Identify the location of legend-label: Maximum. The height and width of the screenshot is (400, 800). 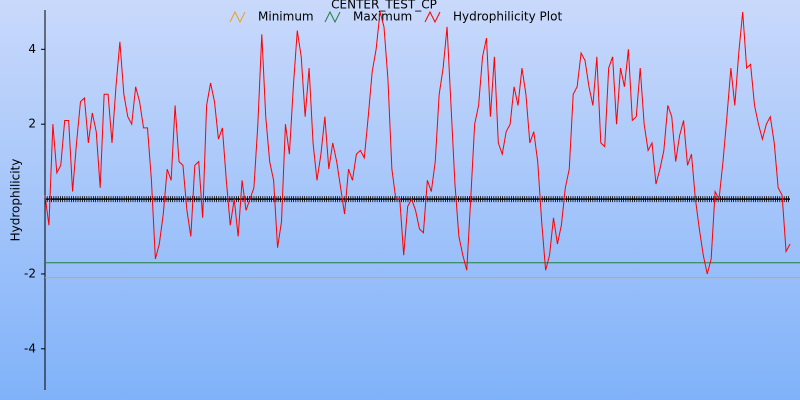
(382, 17).